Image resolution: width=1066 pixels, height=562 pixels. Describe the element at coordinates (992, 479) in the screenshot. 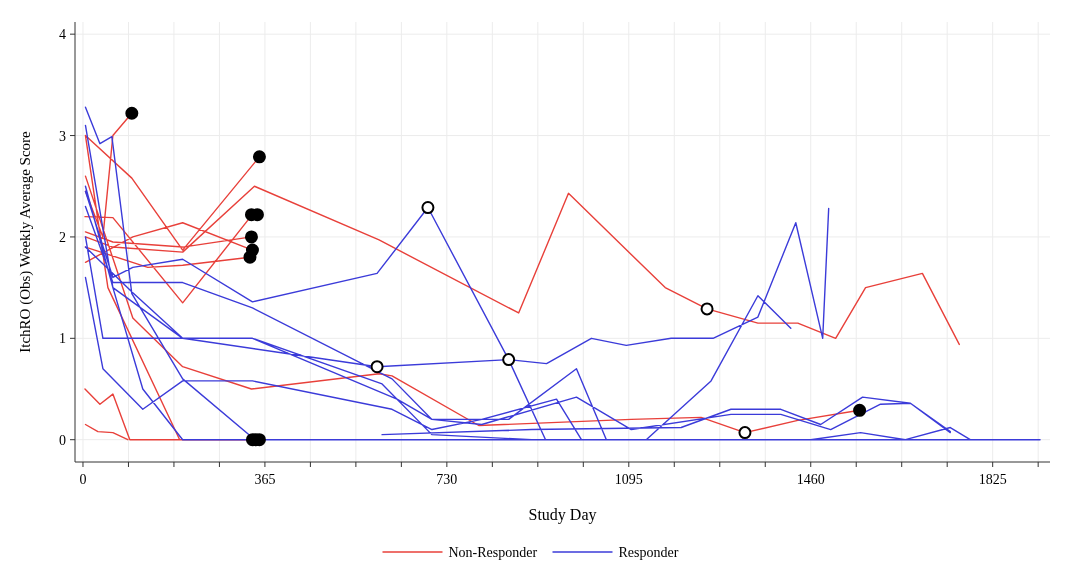

I see `x-tick-label: 1825` at that location.